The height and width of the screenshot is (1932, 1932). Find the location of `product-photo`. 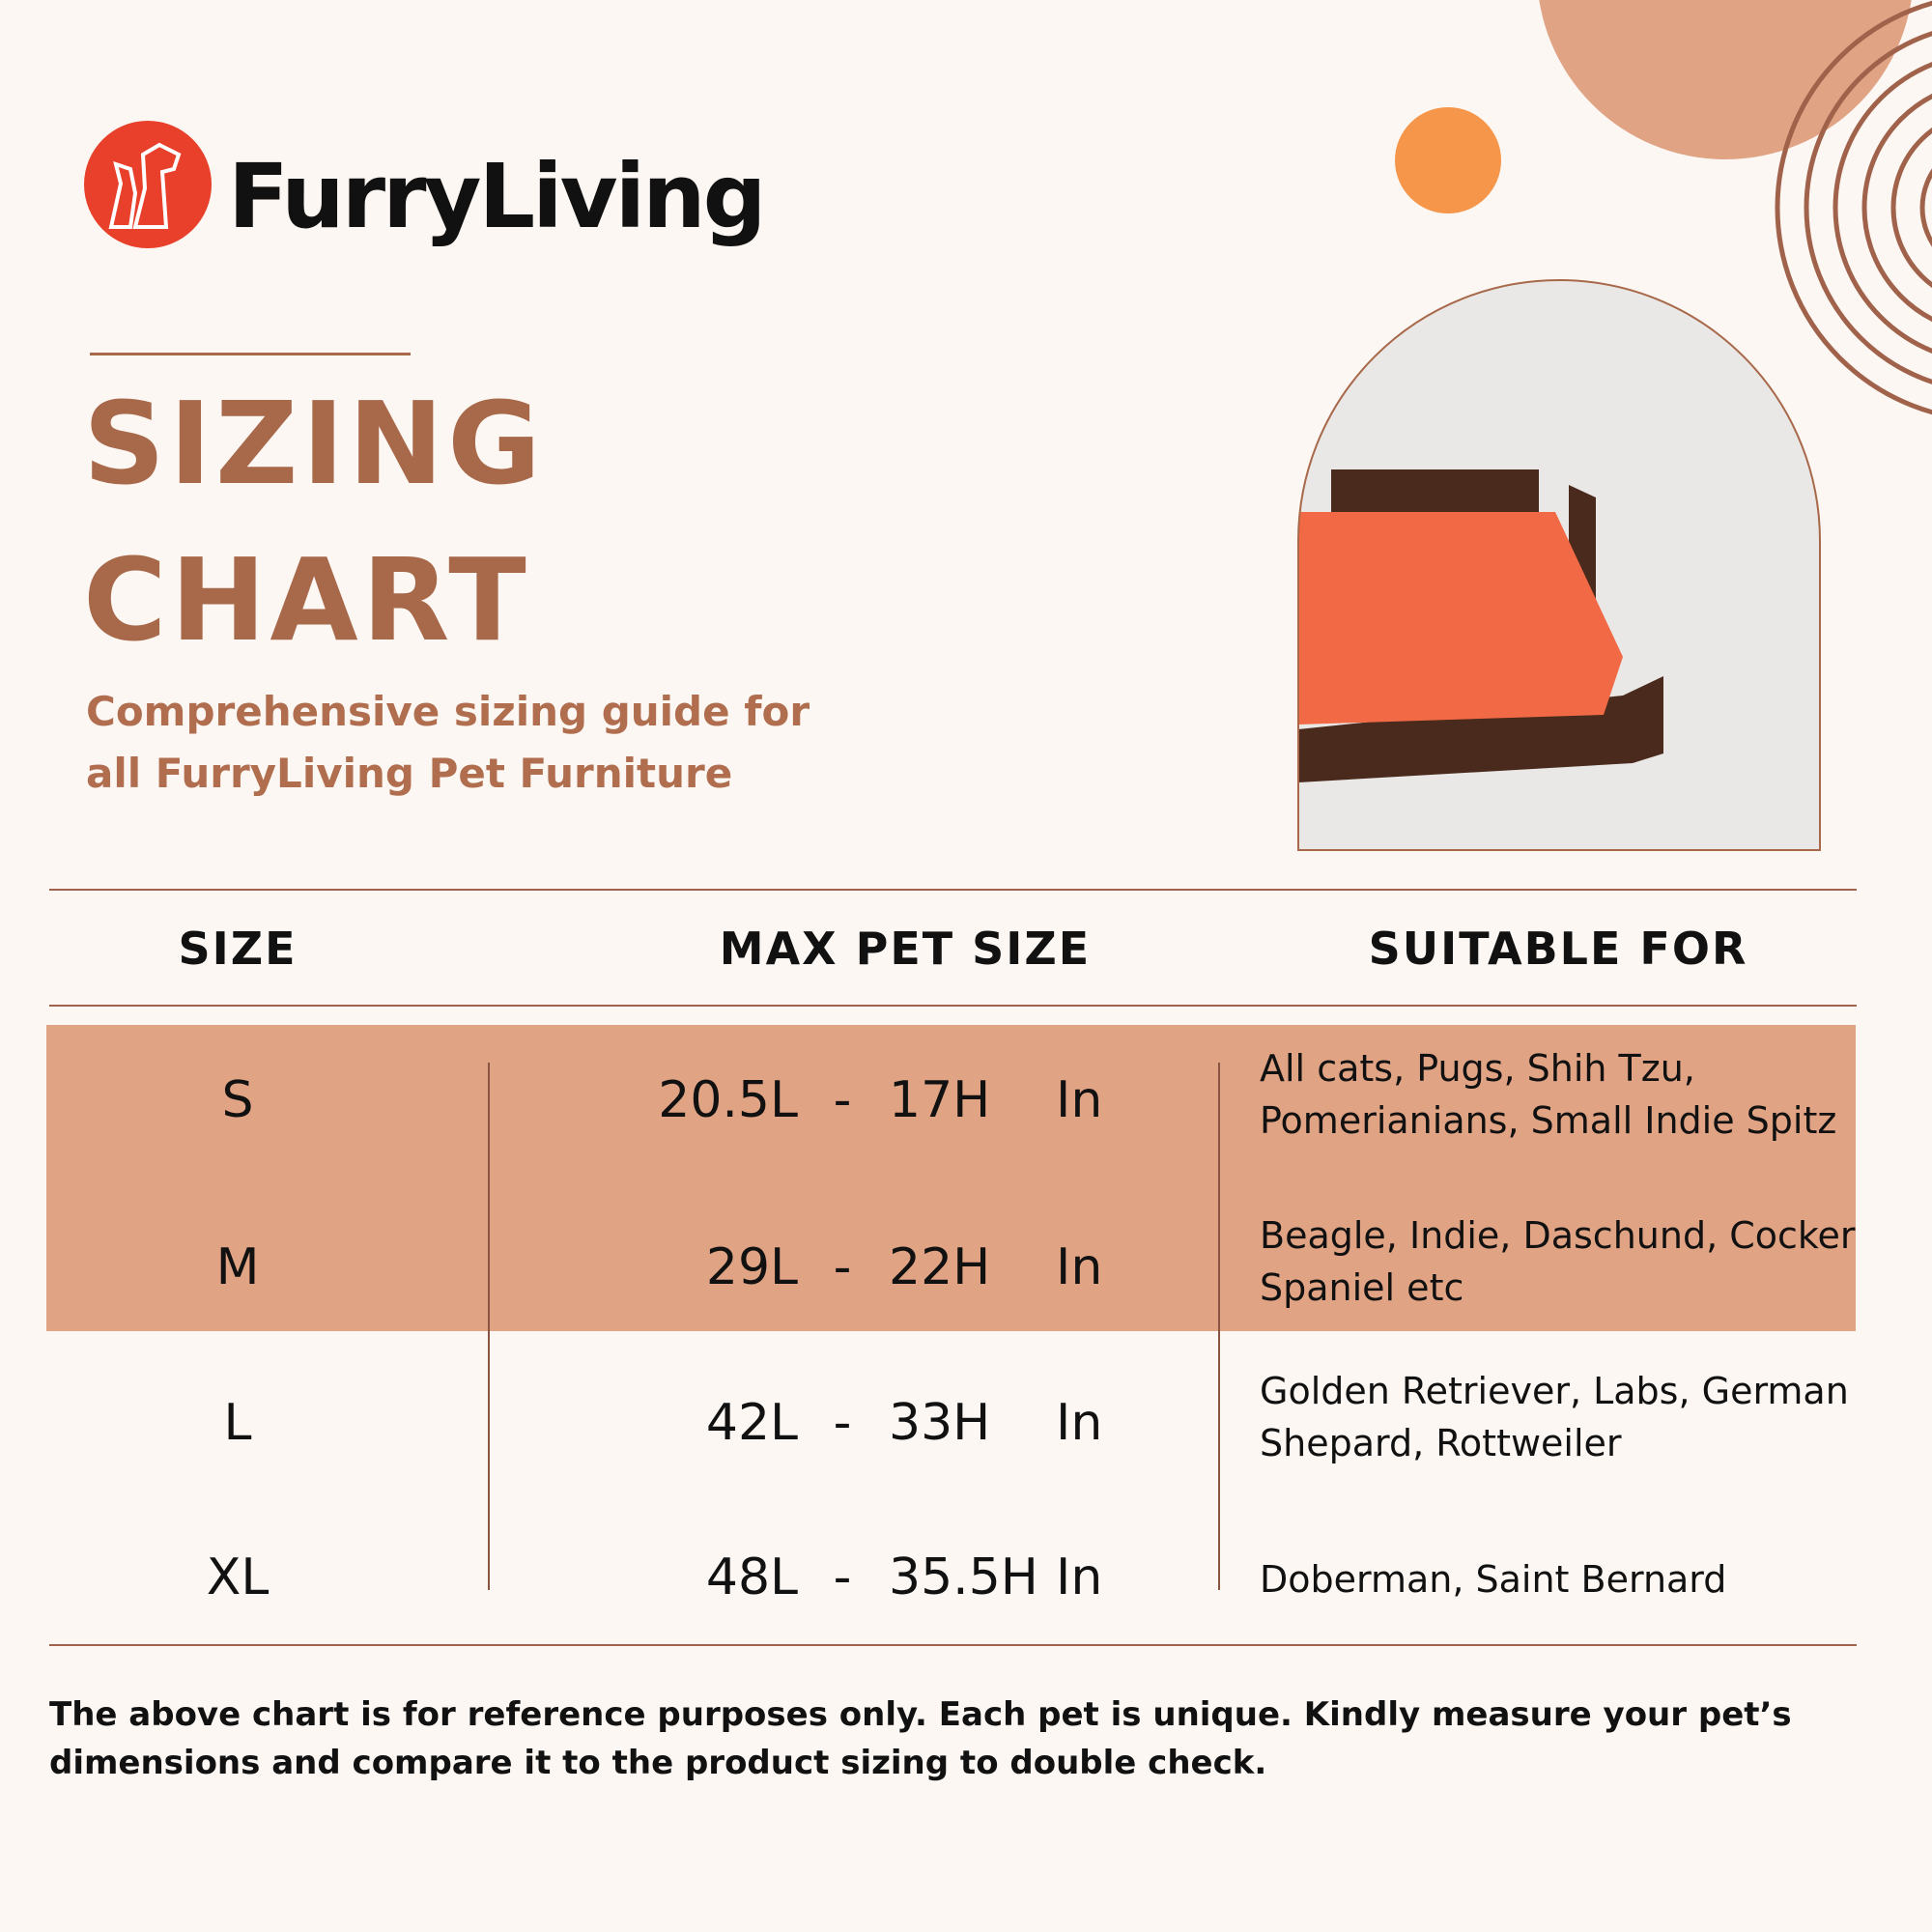

product-photo is located at coordinates (1559, 565).